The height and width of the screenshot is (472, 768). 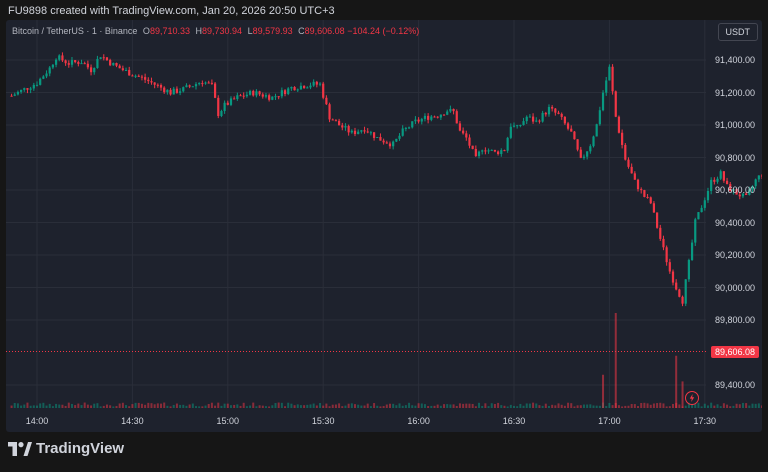 I want to click on high-value: 89,730.94, so click(x=222, y=31).